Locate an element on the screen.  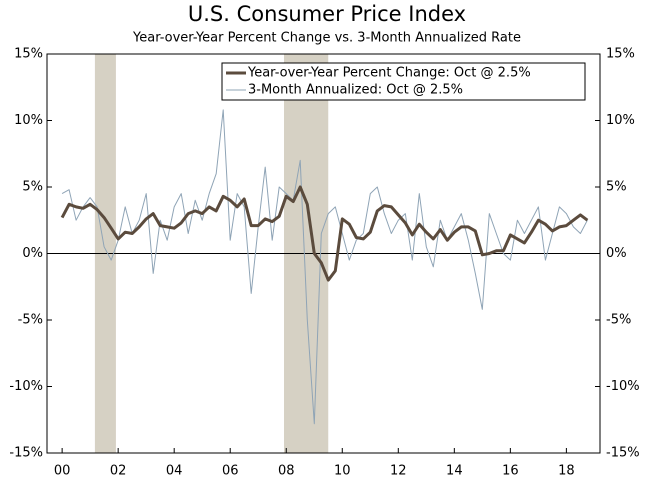
x-tick-label: 02 is located at coordinates (118, 471).